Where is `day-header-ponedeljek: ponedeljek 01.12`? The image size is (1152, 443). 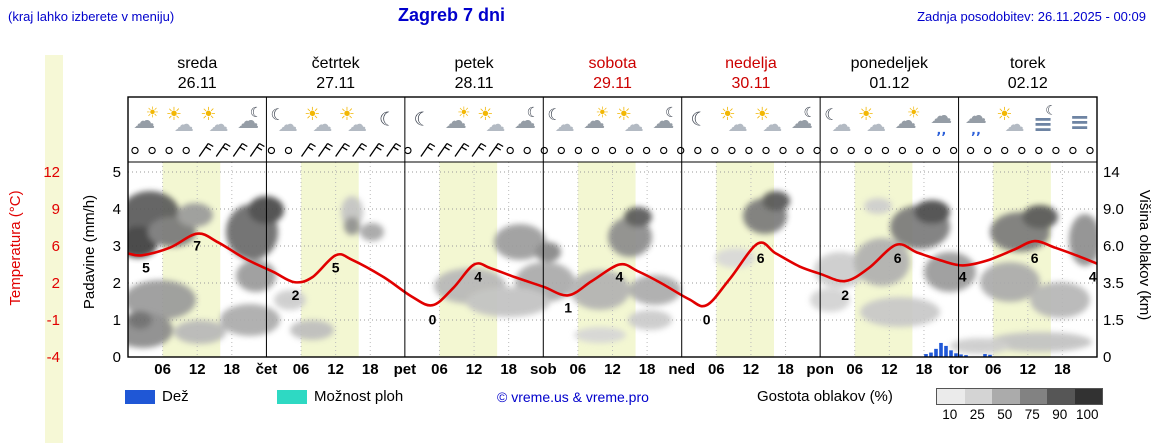 day-header-ponedeljek: ponedeljek 01.12 is located at coordinates (889, 74).